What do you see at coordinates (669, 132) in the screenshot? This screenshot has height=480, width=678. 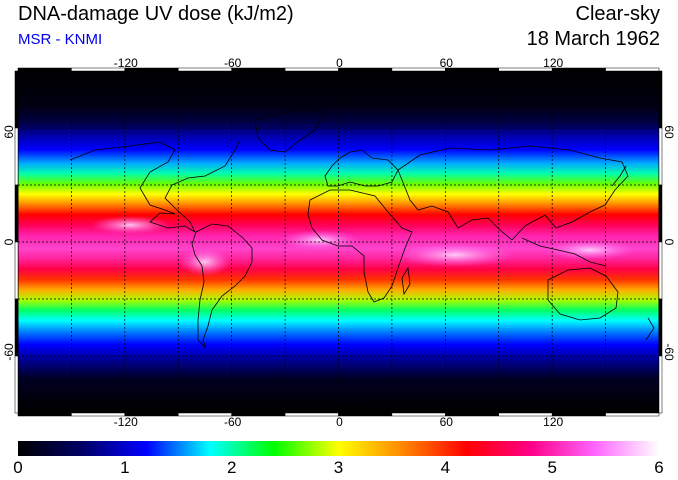 I see `lat-label-right: 60` at bounding box center [669, 132].